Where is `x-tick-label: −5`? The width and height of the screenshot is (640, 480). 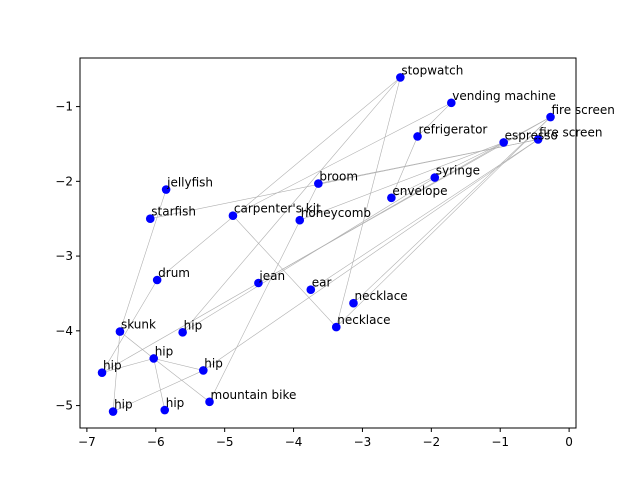
x-tick-label: −5 is located at coordinates (225, 442).